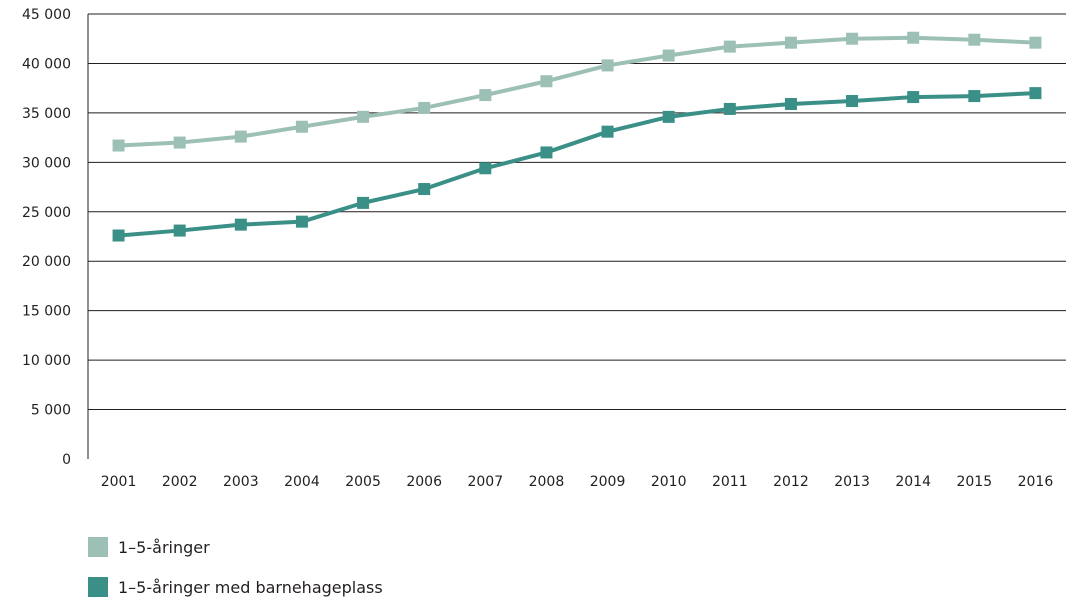  I want to click on legend-label-series-1: 1–5-åringer, so click(164, 547).